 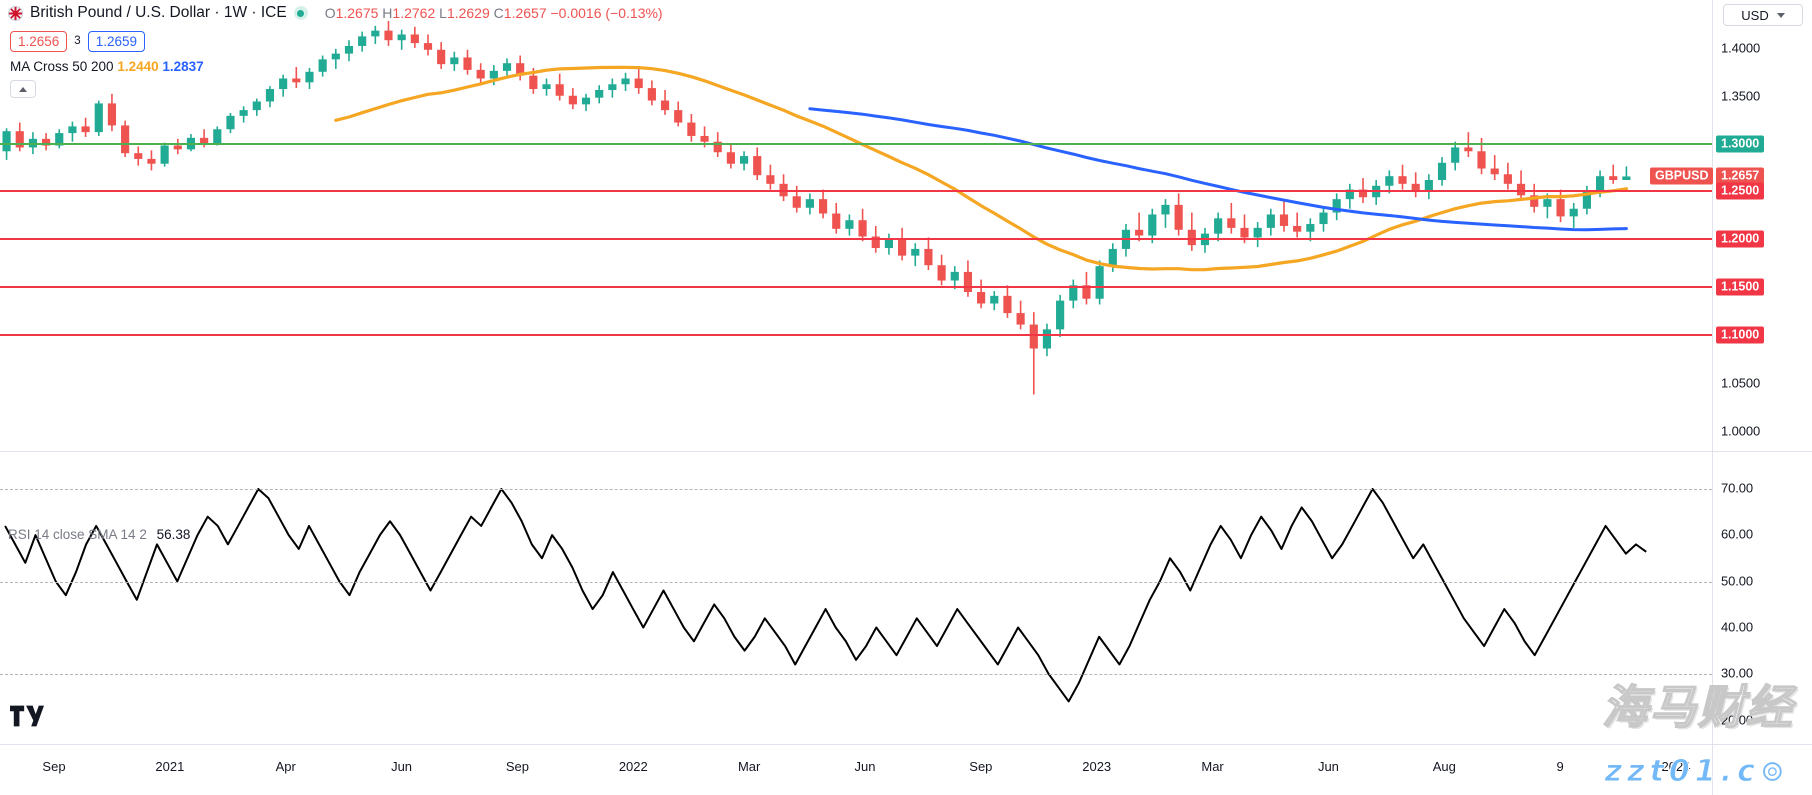 I want to click on ma200-value: 1.2837, so click(x=183, y=66).